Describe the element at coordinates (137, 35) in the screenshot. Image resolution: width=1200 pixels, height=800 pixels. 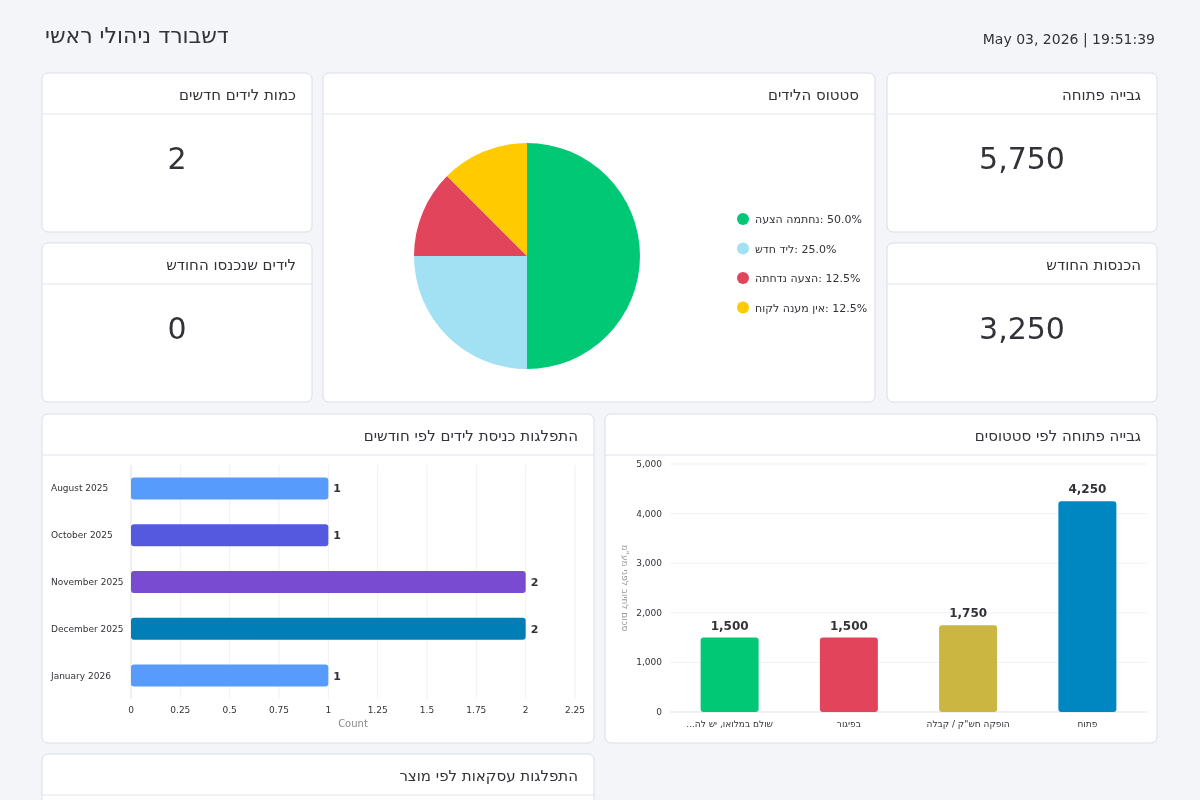
I see `text: דשבורד ניהולי ראשי` at that location.